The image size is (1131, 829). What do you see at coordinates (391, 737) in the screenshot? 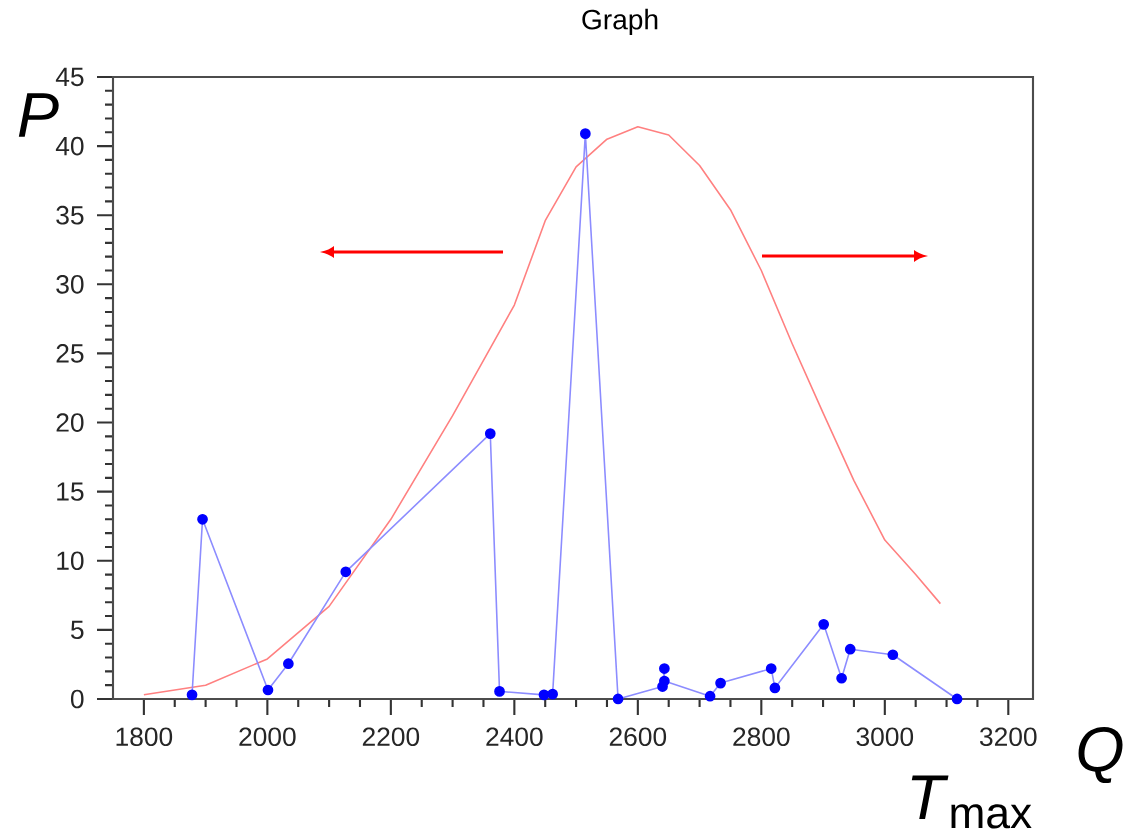
I see `x-tick-label: 2200` at bounding box center [391, 737].